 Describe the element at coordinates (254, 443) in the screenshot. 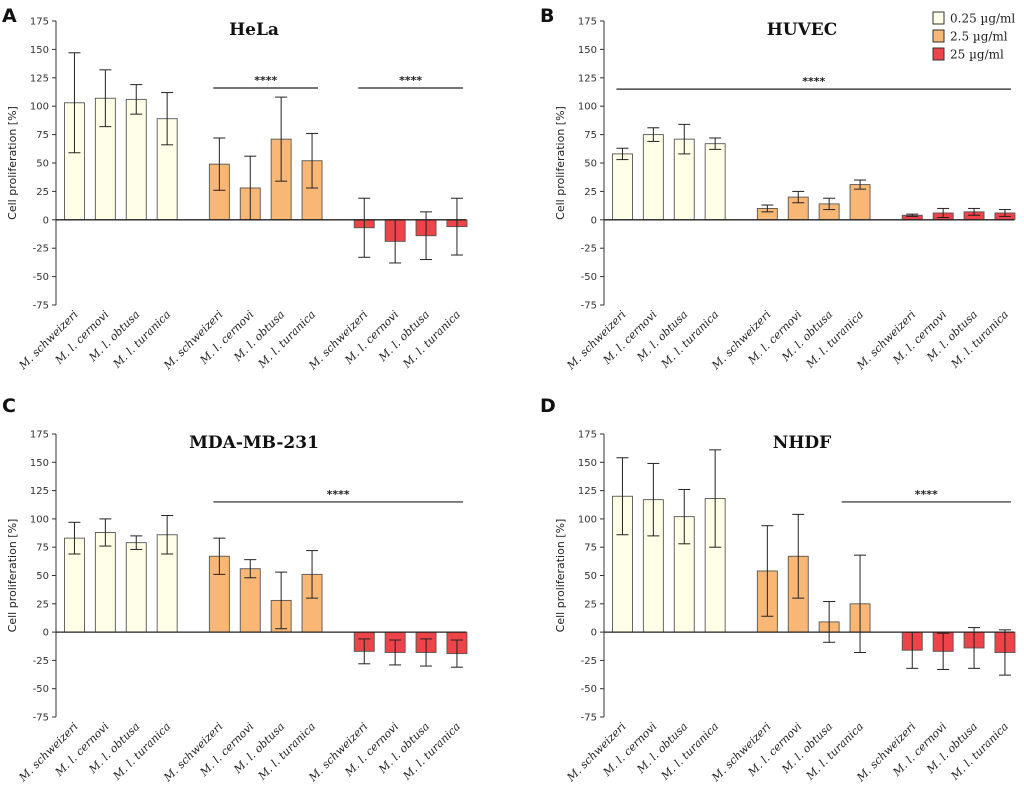

I see `chart-title: MDA-MB-231` at that location.